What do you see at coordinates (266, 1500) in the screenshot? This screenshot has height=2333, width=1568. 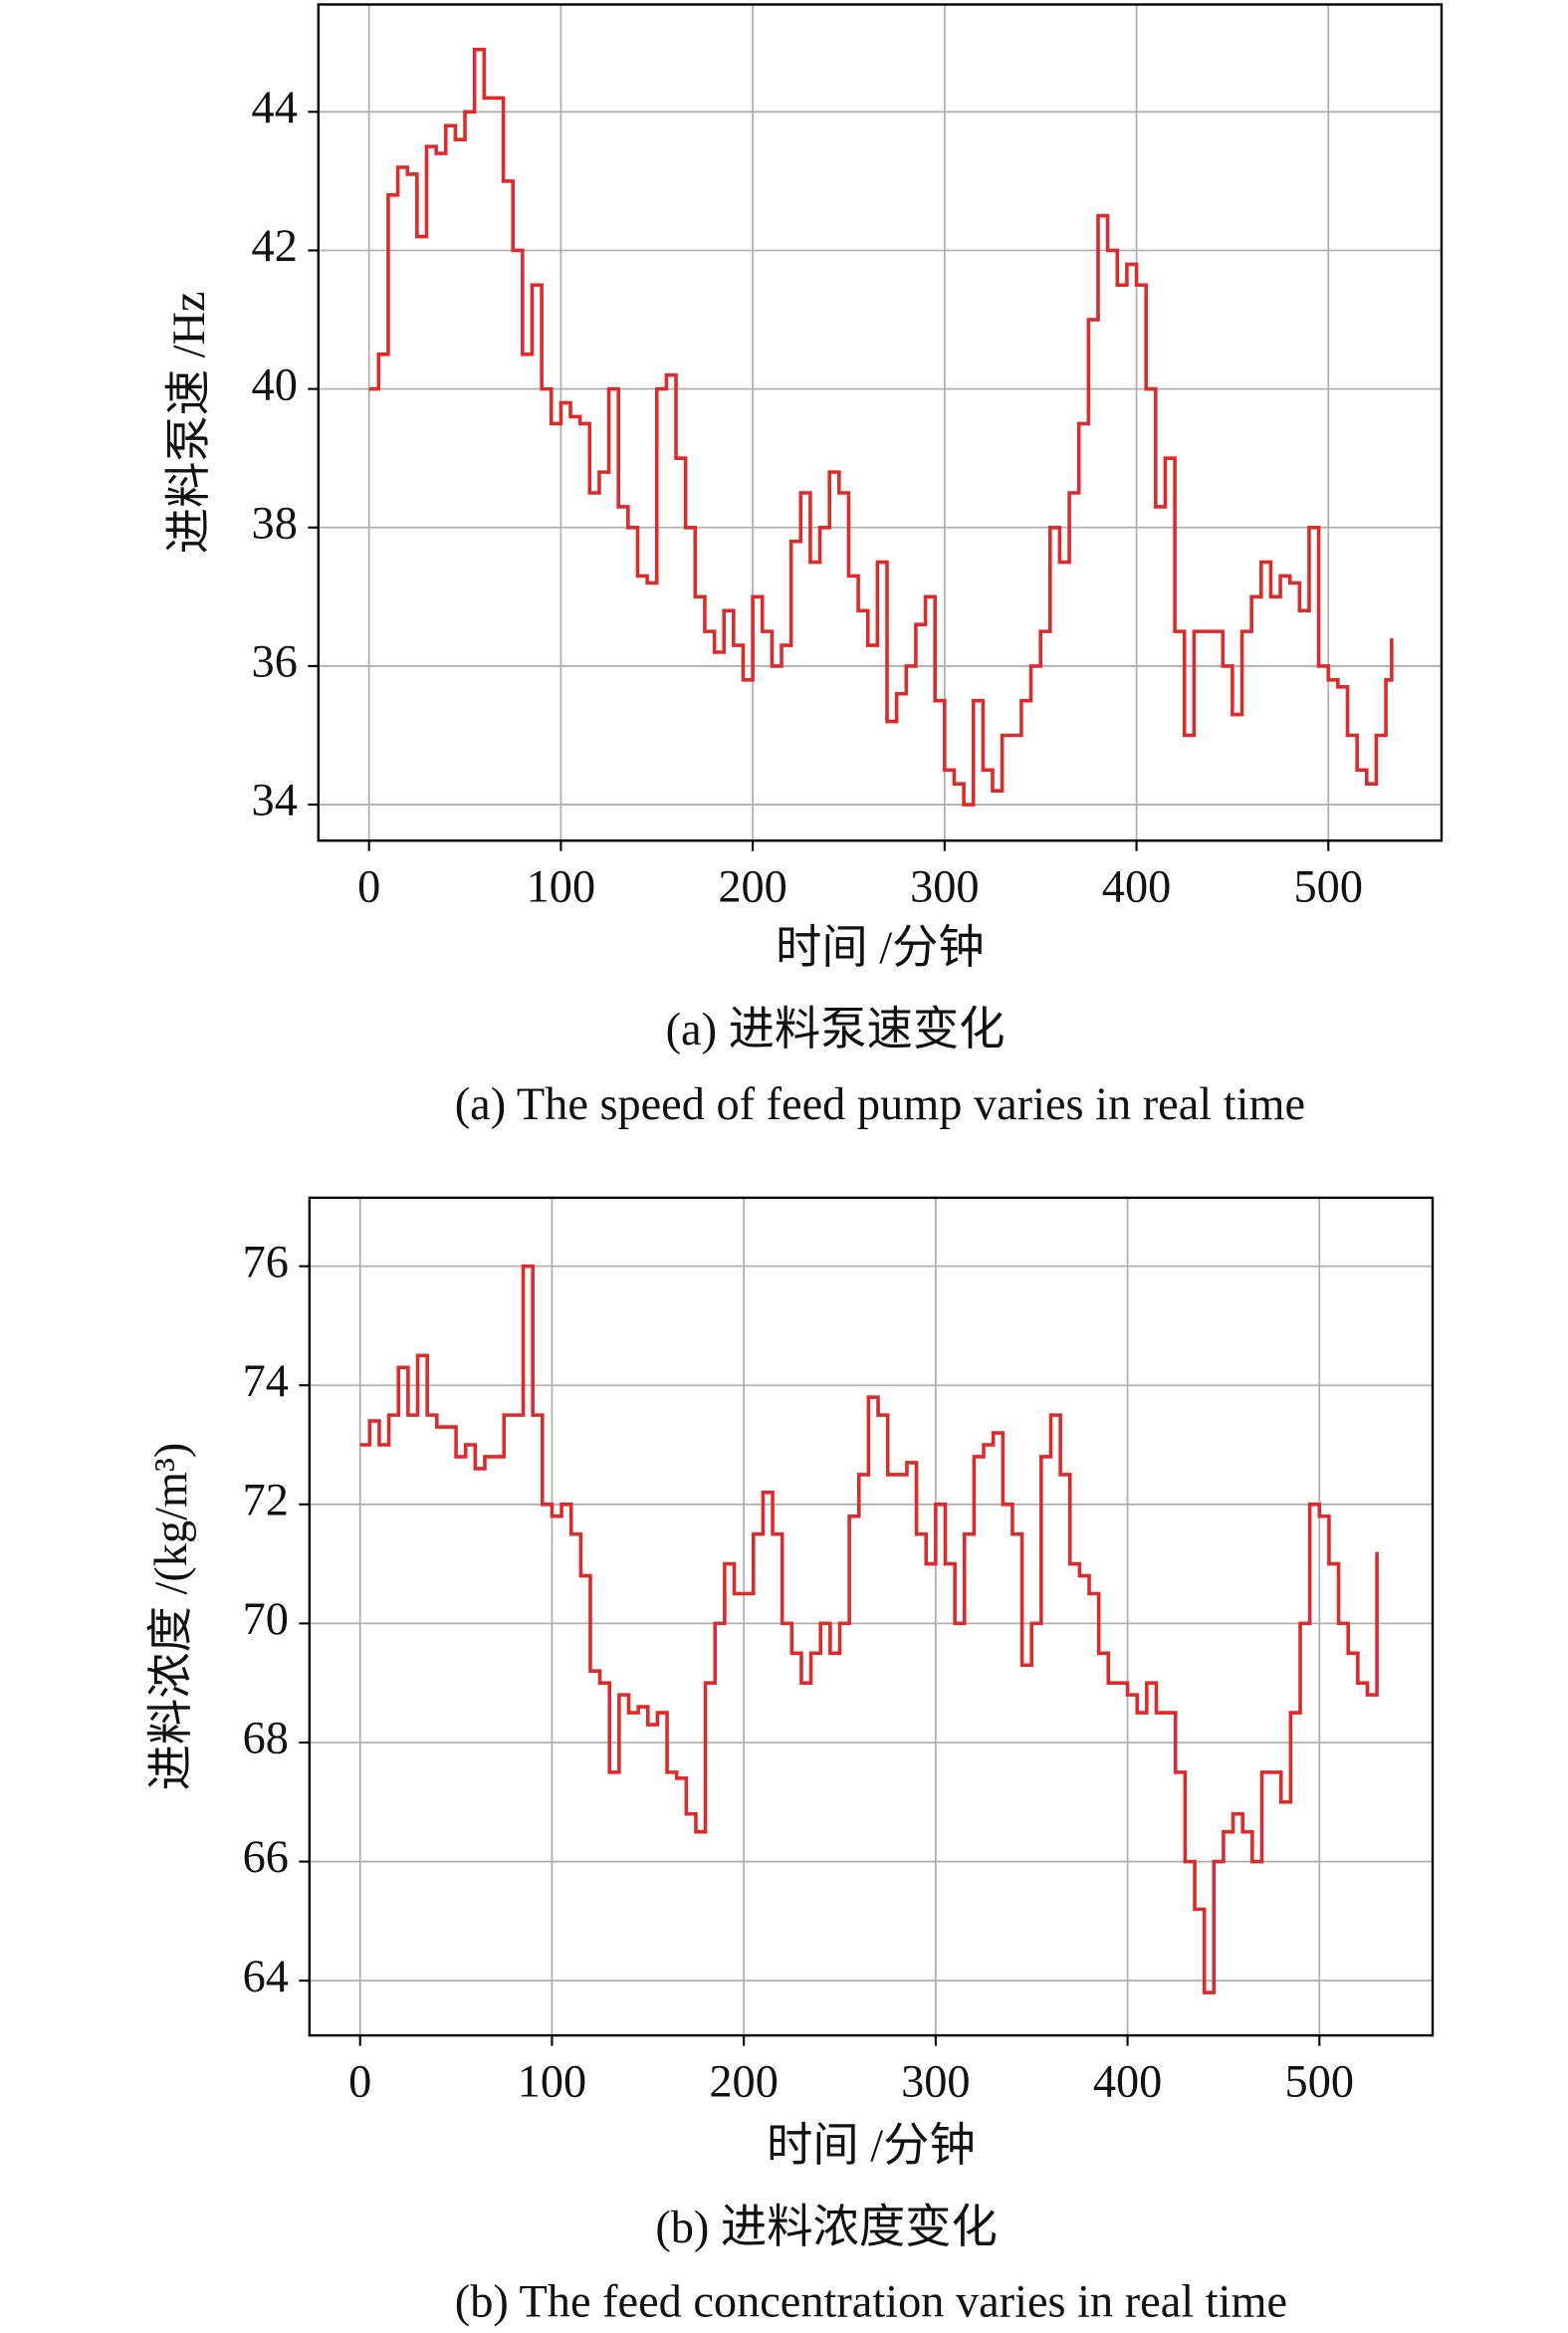 I see `y-tick-label: 72` at bounding box center [266, 1500].